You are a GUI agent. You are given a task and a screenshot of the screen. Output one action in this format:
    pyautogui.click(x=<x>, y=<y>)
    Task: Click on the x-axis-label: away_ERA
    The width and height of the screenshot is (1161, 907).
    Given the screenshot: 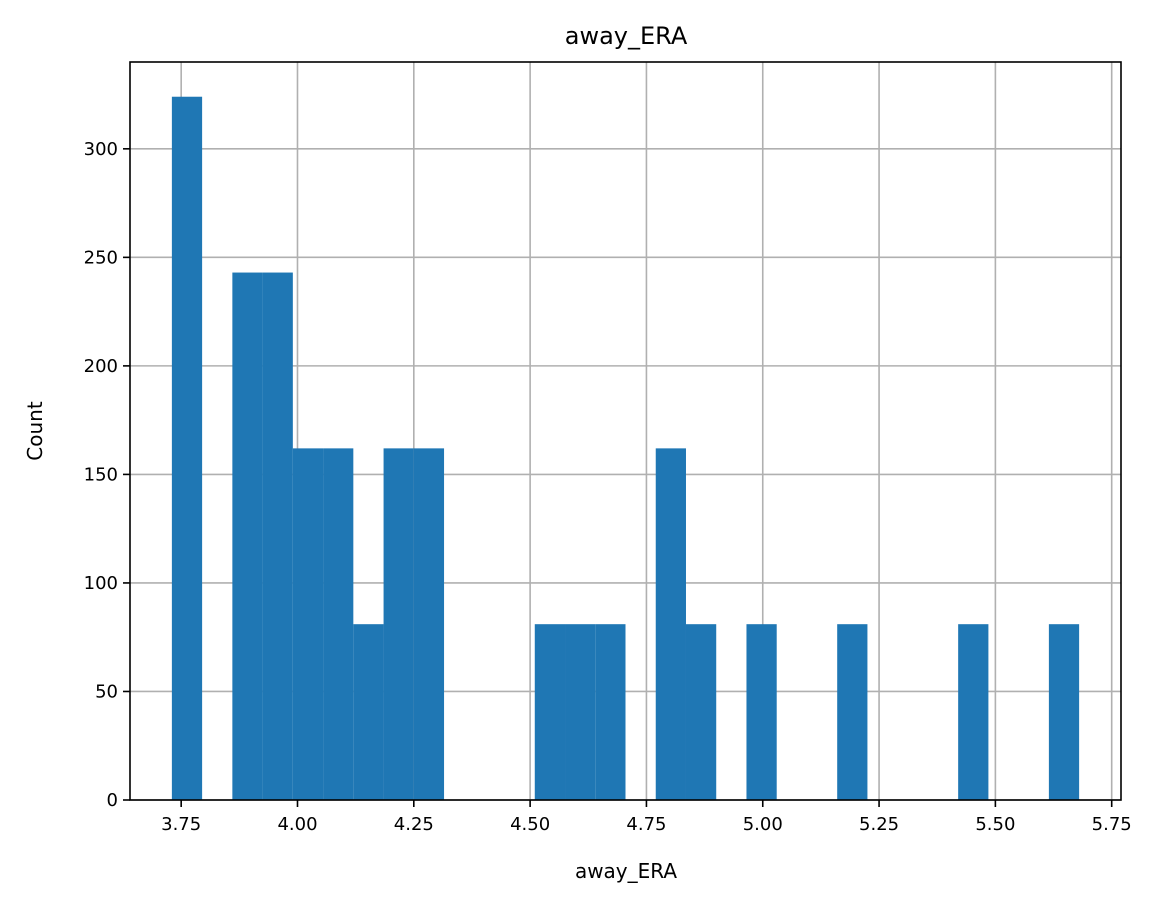 What is the action you would take?
    pyautogui.click(x=626, y=871)
    